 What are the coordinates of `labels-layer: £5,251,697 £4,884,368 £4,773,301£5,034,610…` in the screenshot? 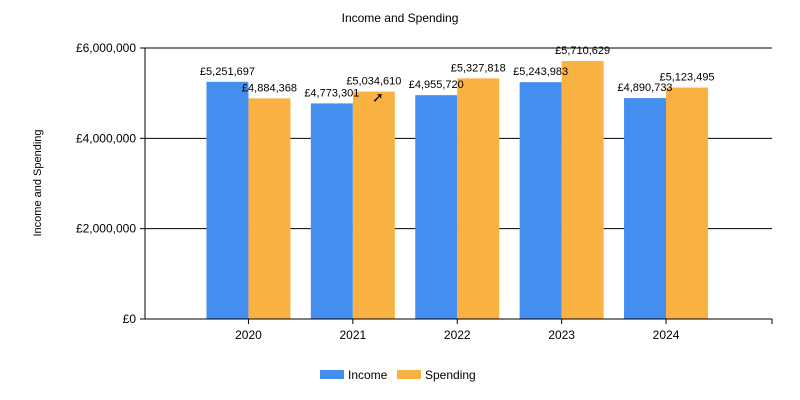 It's located at (457, 72).